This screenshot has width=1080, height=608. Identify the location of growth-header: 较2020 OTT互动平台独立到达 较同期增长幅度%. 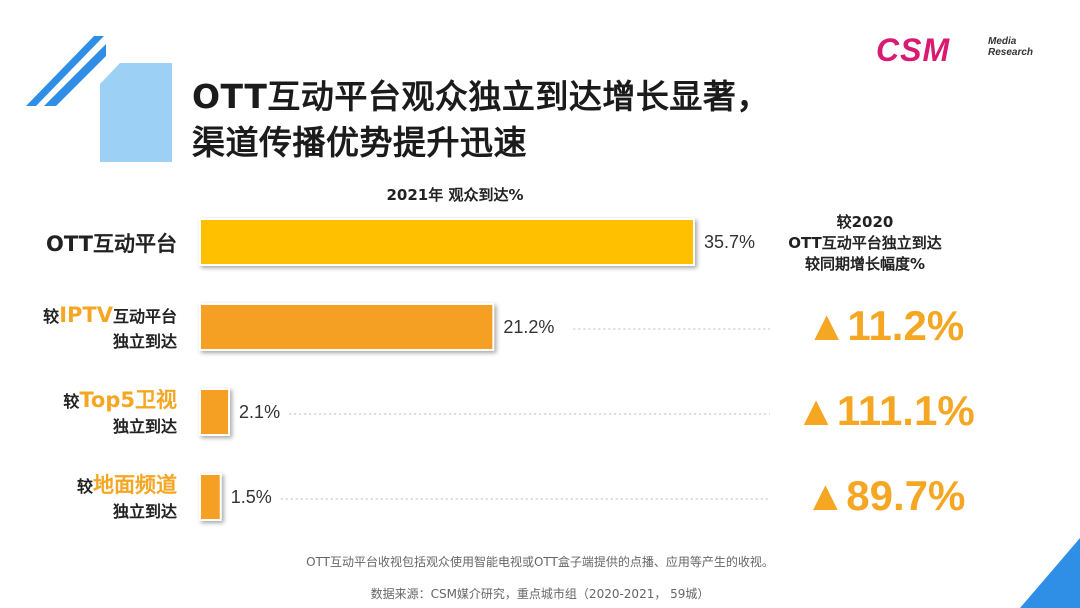
(865, 243).